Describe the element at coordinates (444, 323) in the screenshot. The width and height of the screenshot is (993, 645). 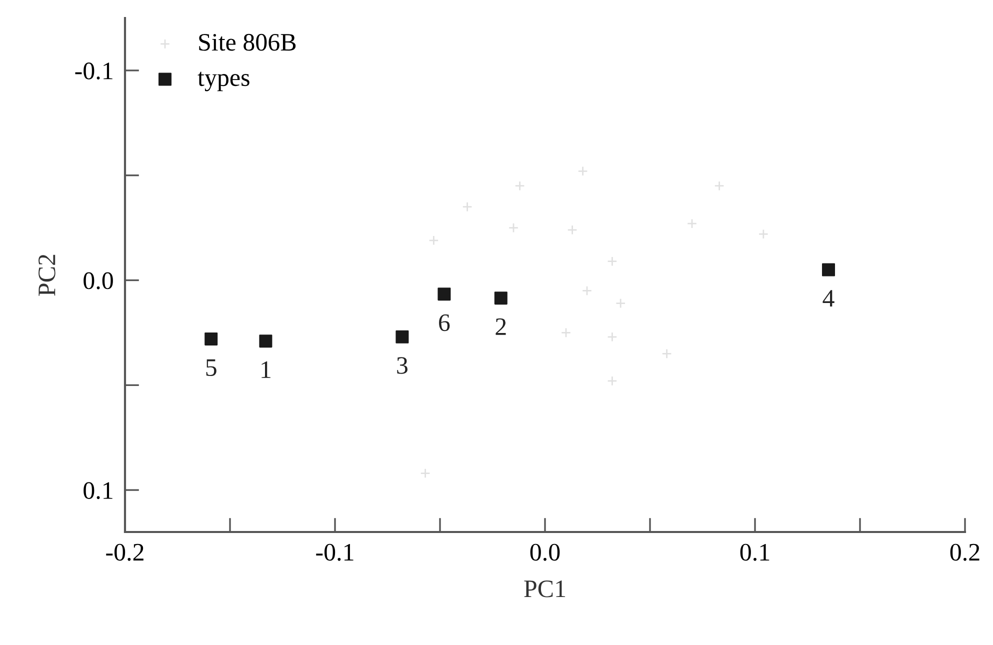
I see `annotation: 6` at that location.